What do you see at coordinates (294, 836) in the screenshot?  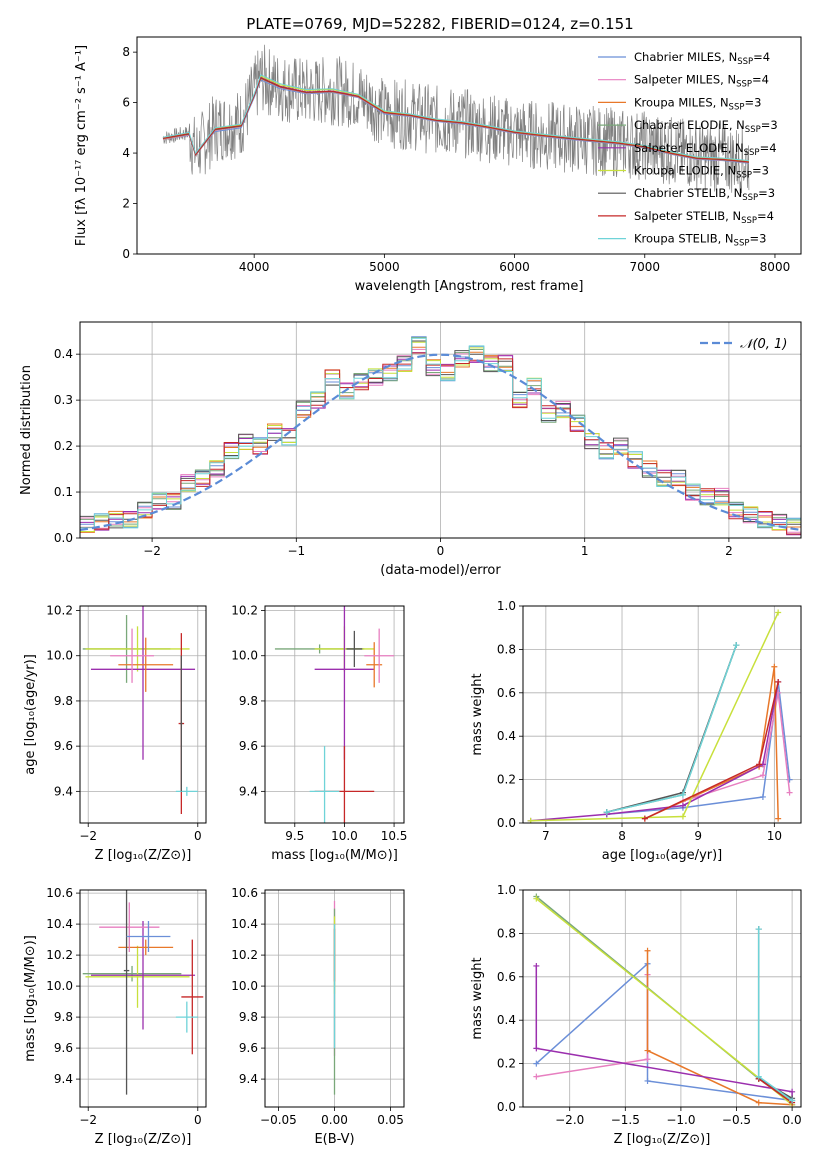 I see `x-tick-label: 9.5` at bounding box center [294, 836].